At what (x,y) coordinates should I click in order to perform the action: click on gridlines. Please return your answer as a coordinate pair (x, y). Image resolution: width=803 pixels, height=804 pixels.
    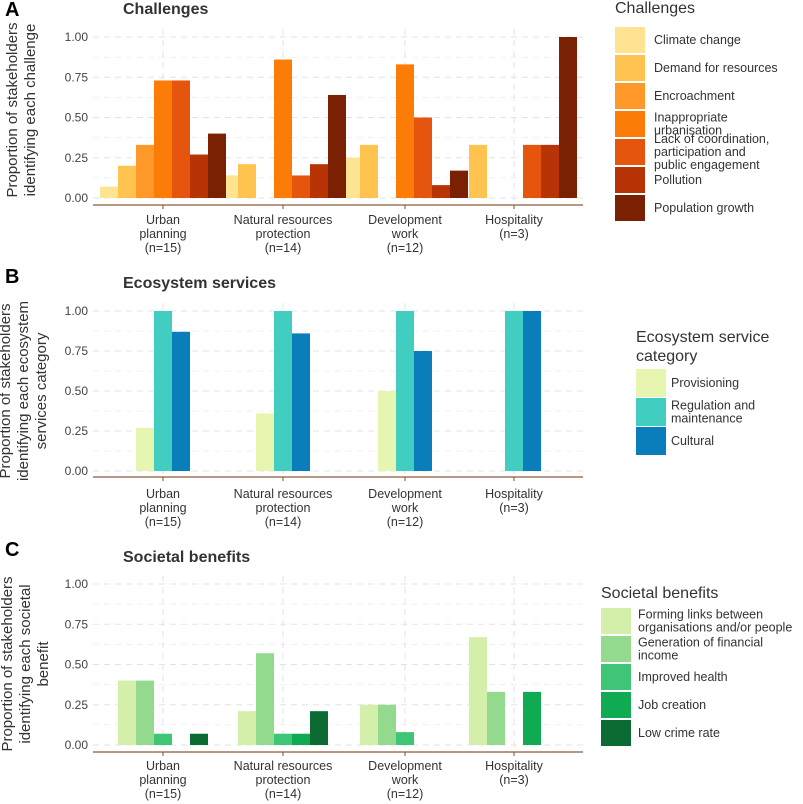
    Looking at the image, I should click on (338, 664).